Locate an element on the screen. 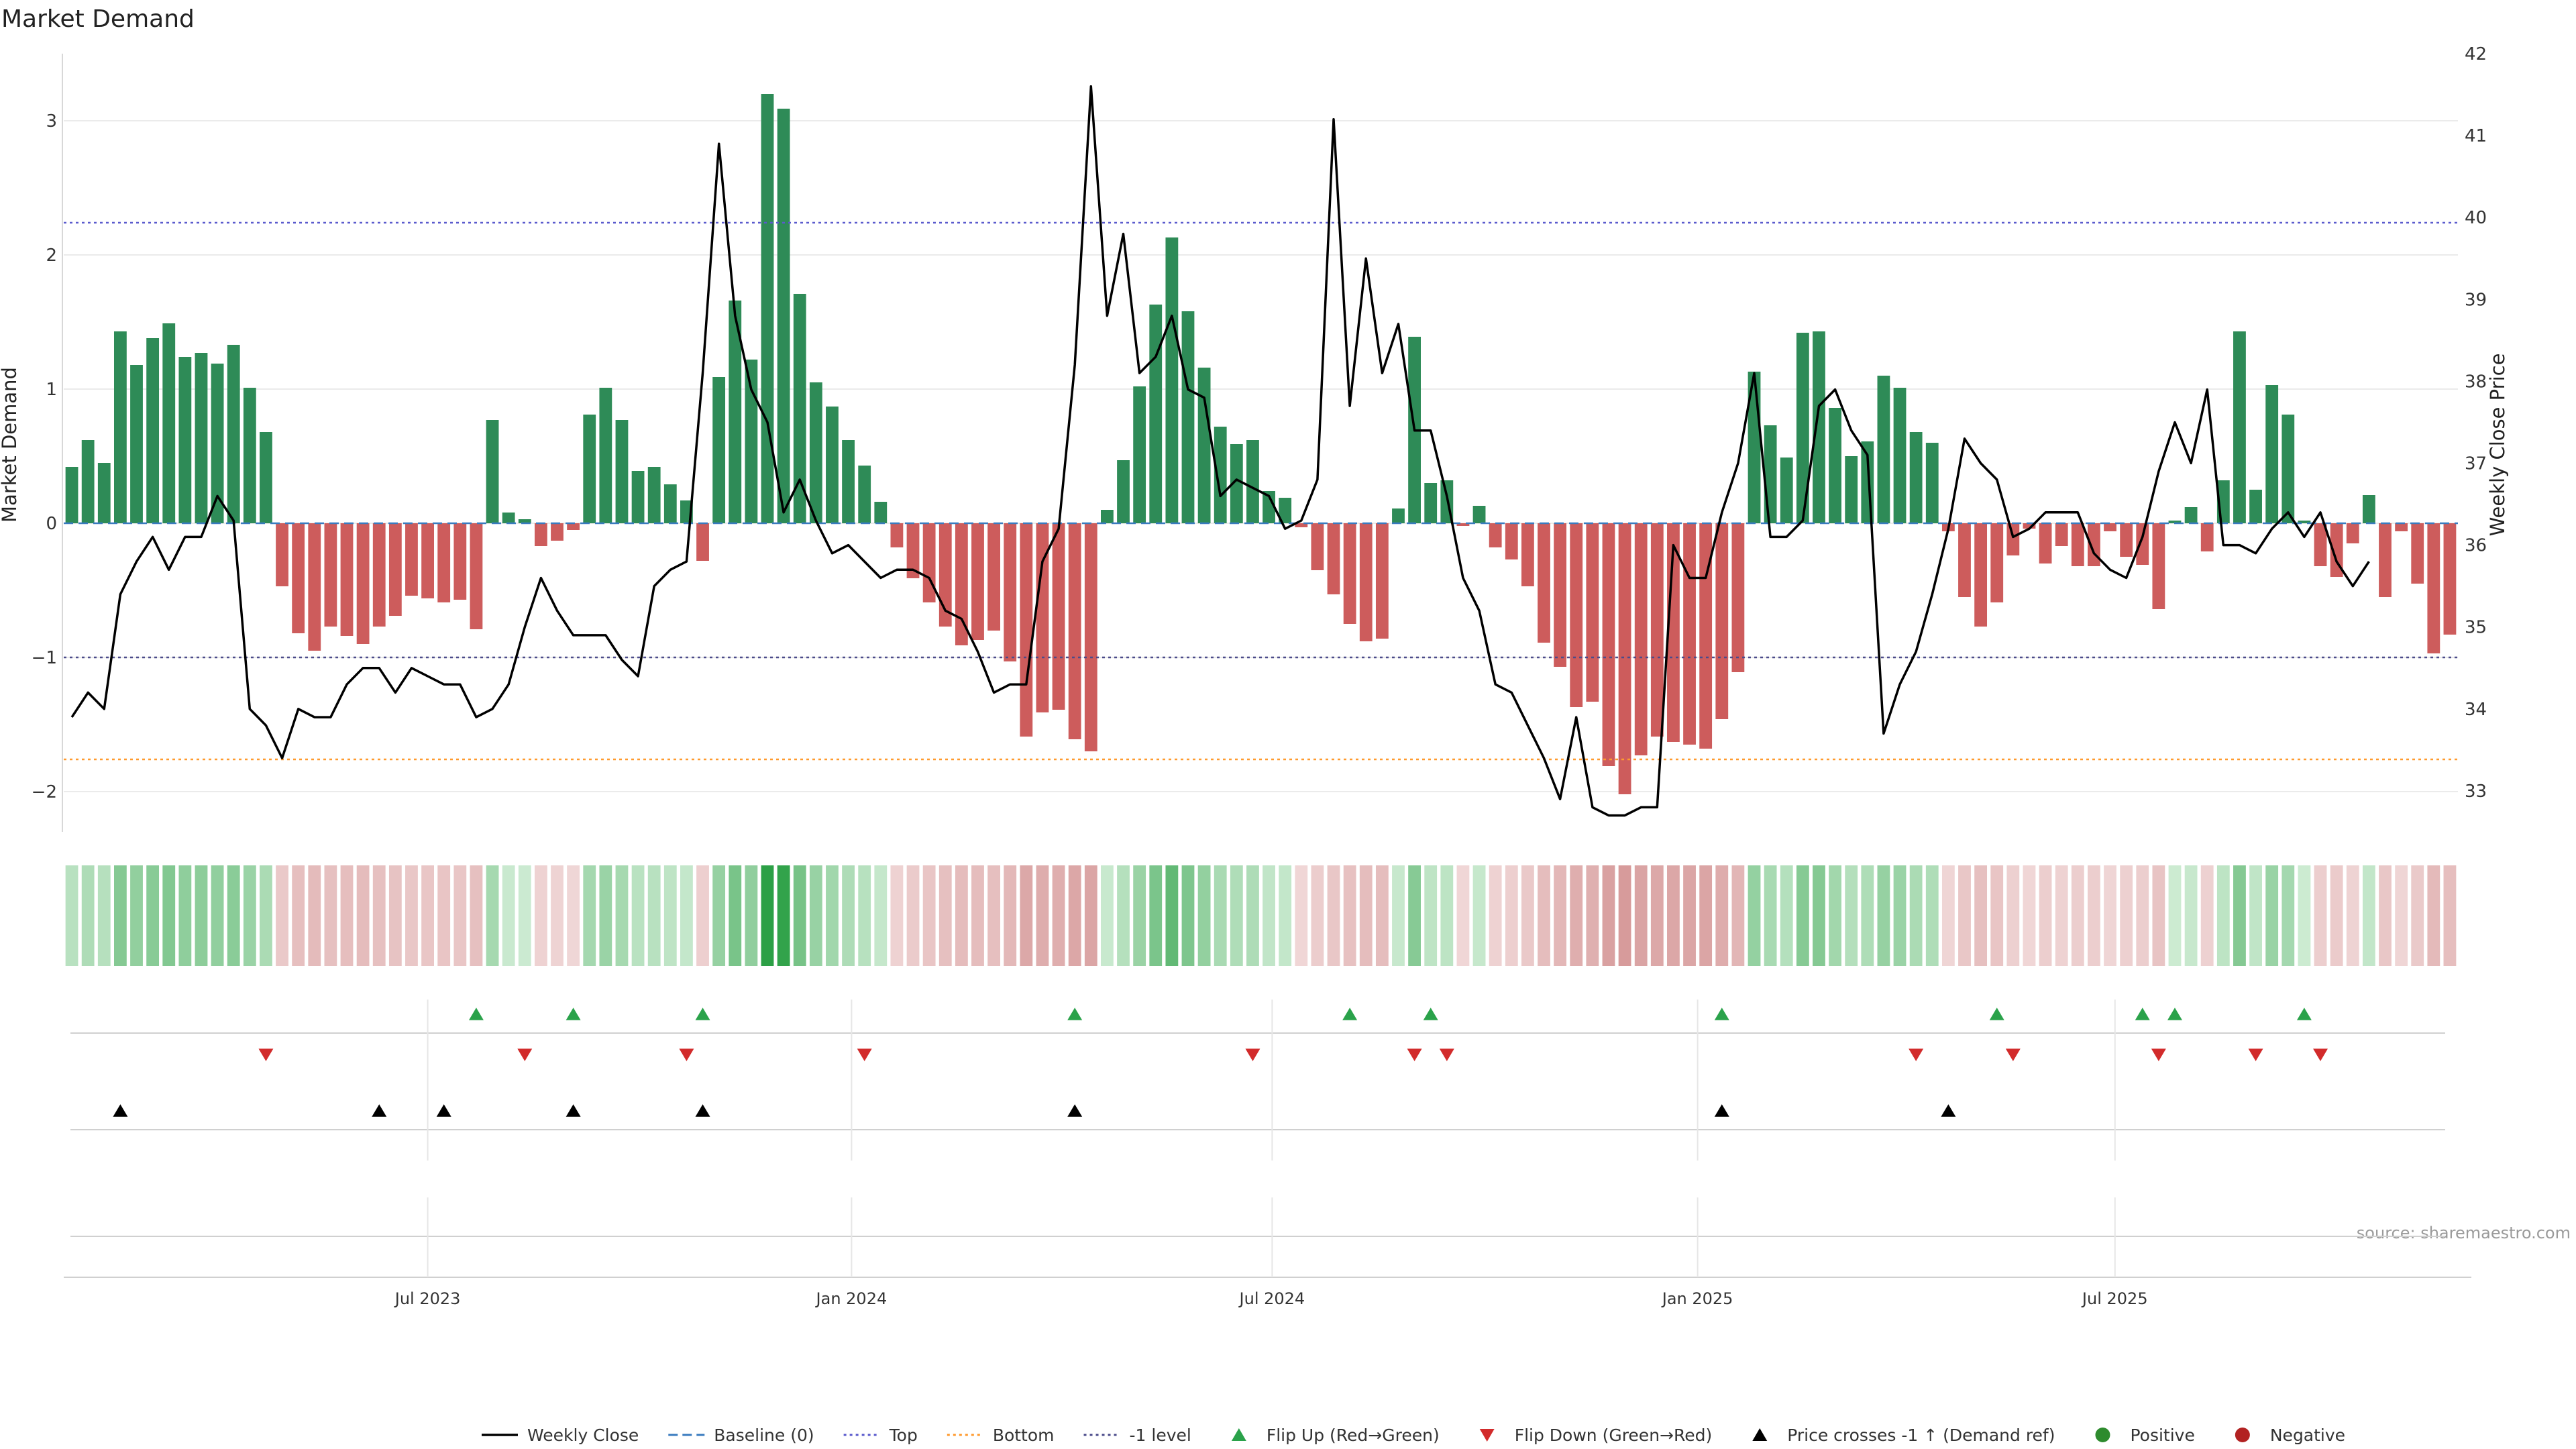 Image resolution: width=2576 pixels, height=1449 pixels. legend-entry-label: Positive is located at coordinates (2162, 1435).